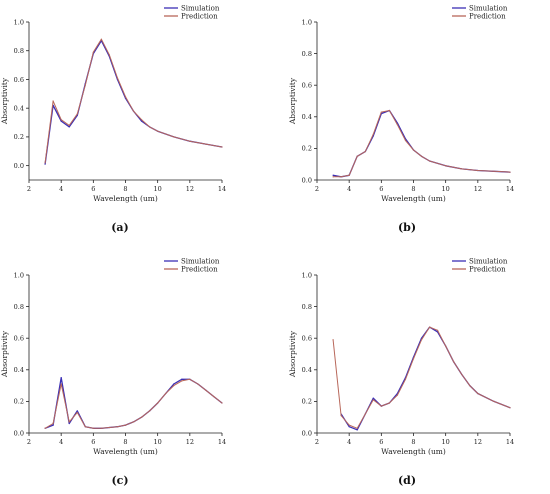  I want to click on x-axis-label-b: Wavelength (um), so click(413, 198).